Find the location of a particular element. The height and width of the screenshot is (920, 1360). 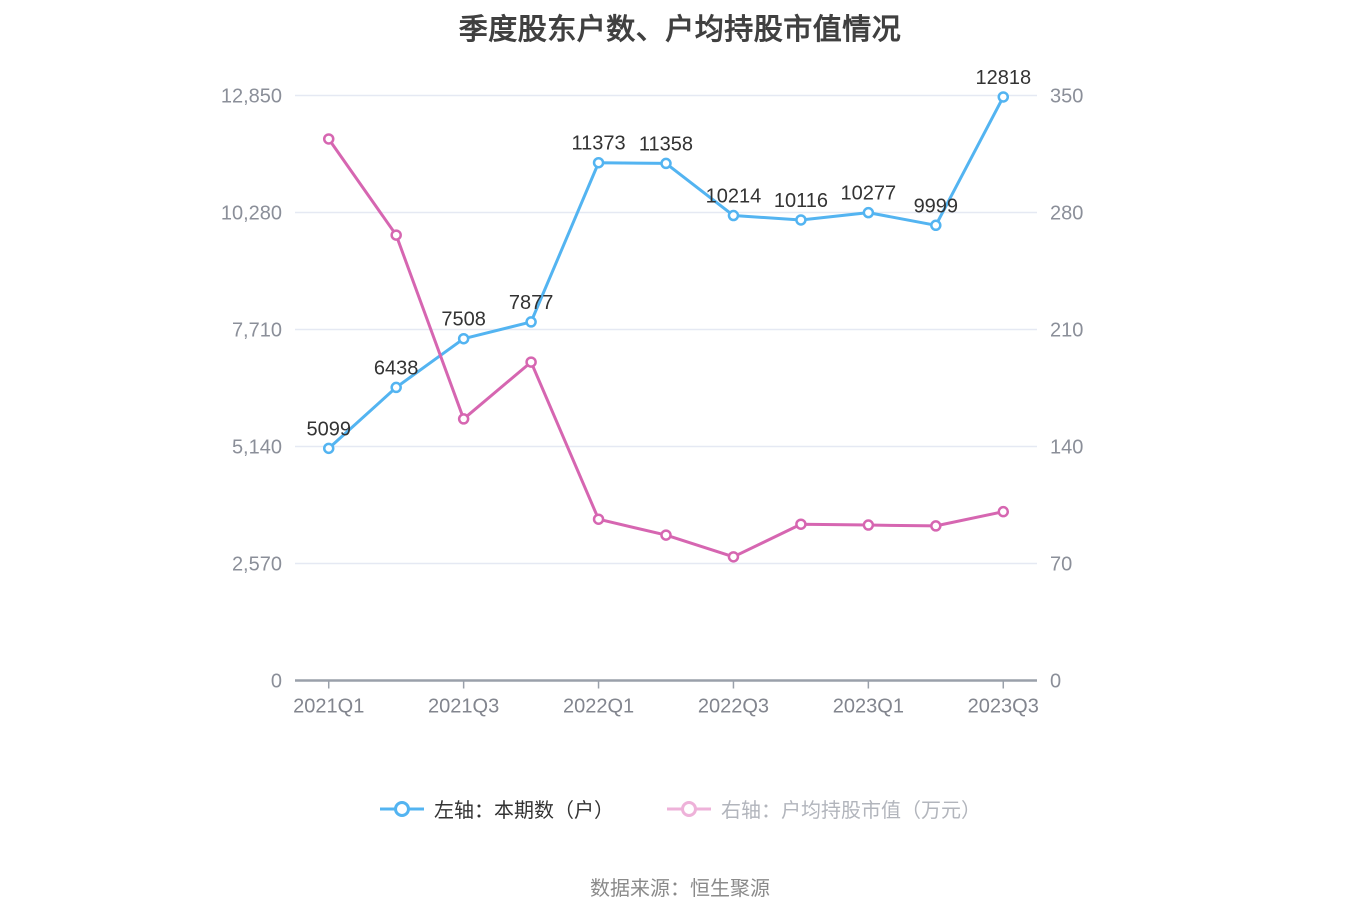

x-axis-label: 2022Q3 is located at coordinates (733, 707).